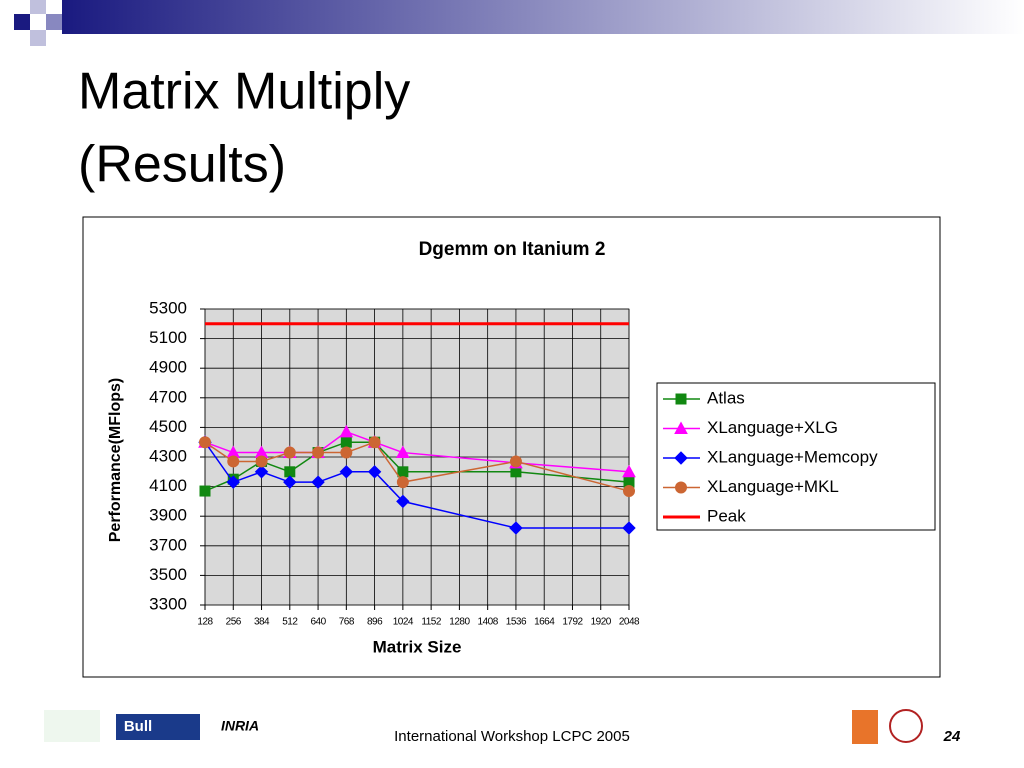 The image size is (1024, 768). What do you see at coordinates (512, 736) in the screenshot?
I see `footer-text: International Workshop LCPC 2005` at bounding box center [512, 736].